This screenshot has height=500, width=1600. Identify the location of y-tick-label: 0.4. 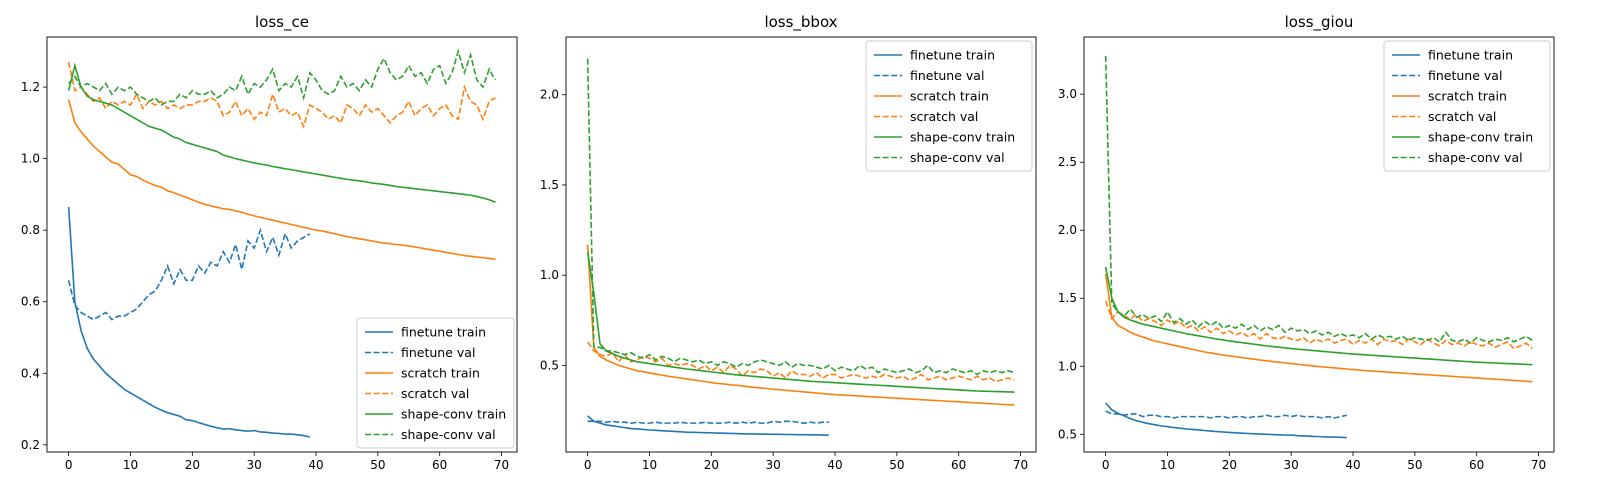
(30, 373).